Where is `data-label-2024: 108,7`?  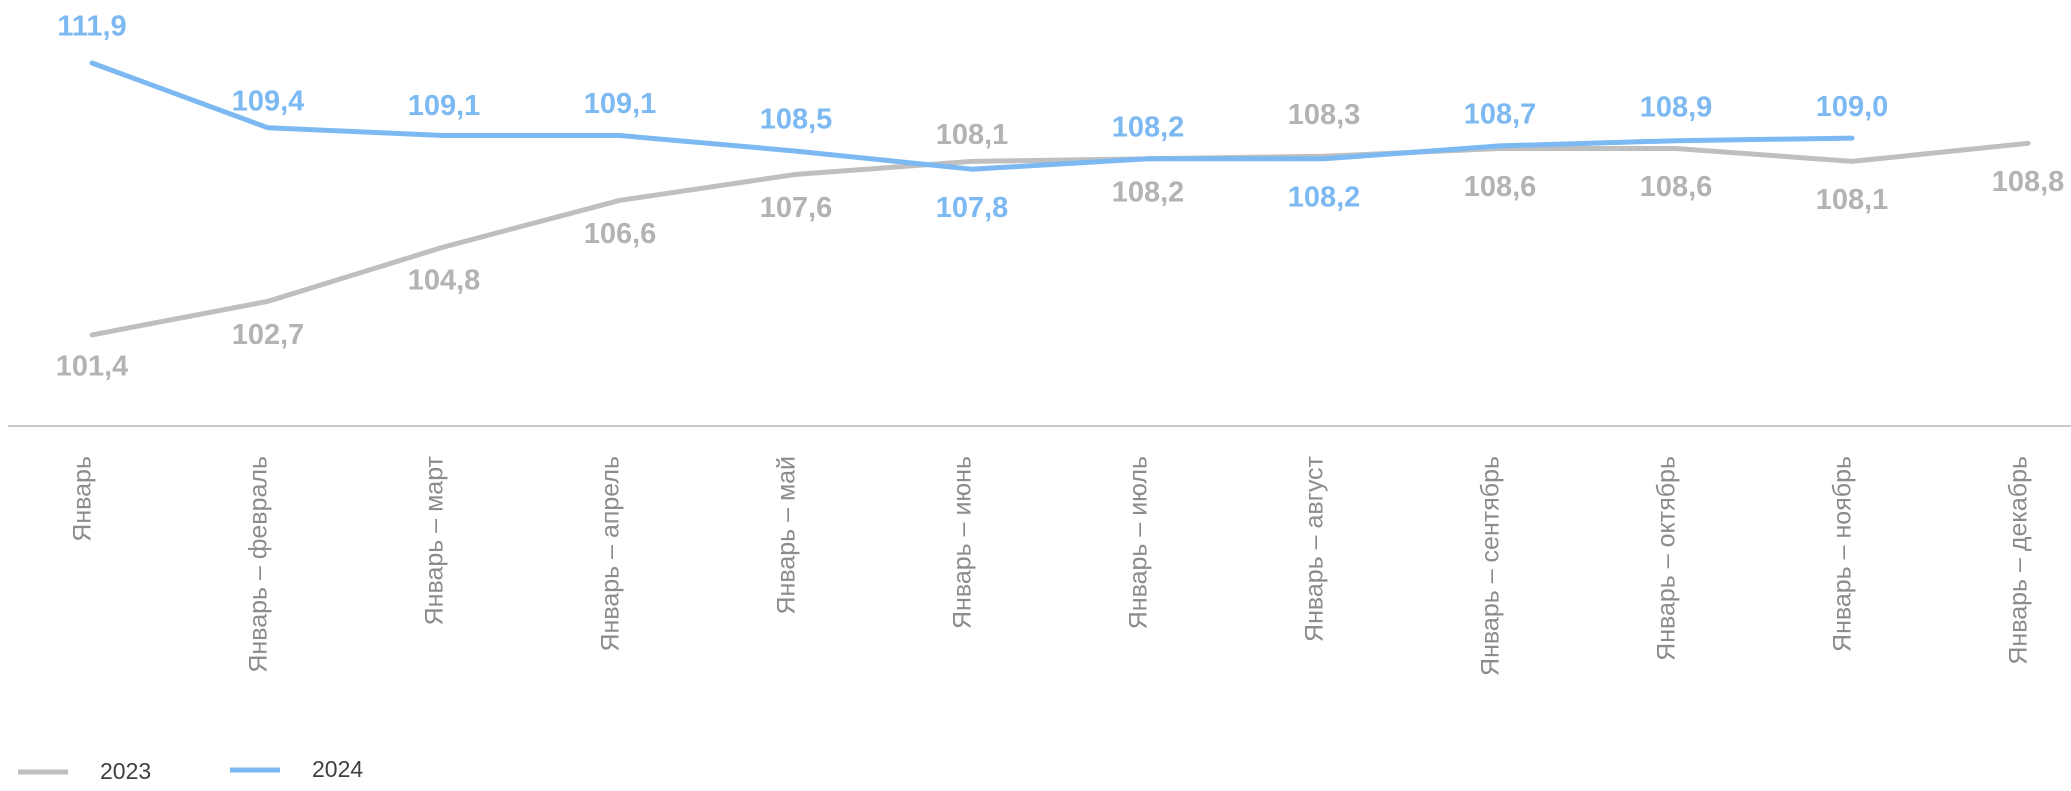 data-label-2024: 108,7 is located at coordinates (1500, 115).